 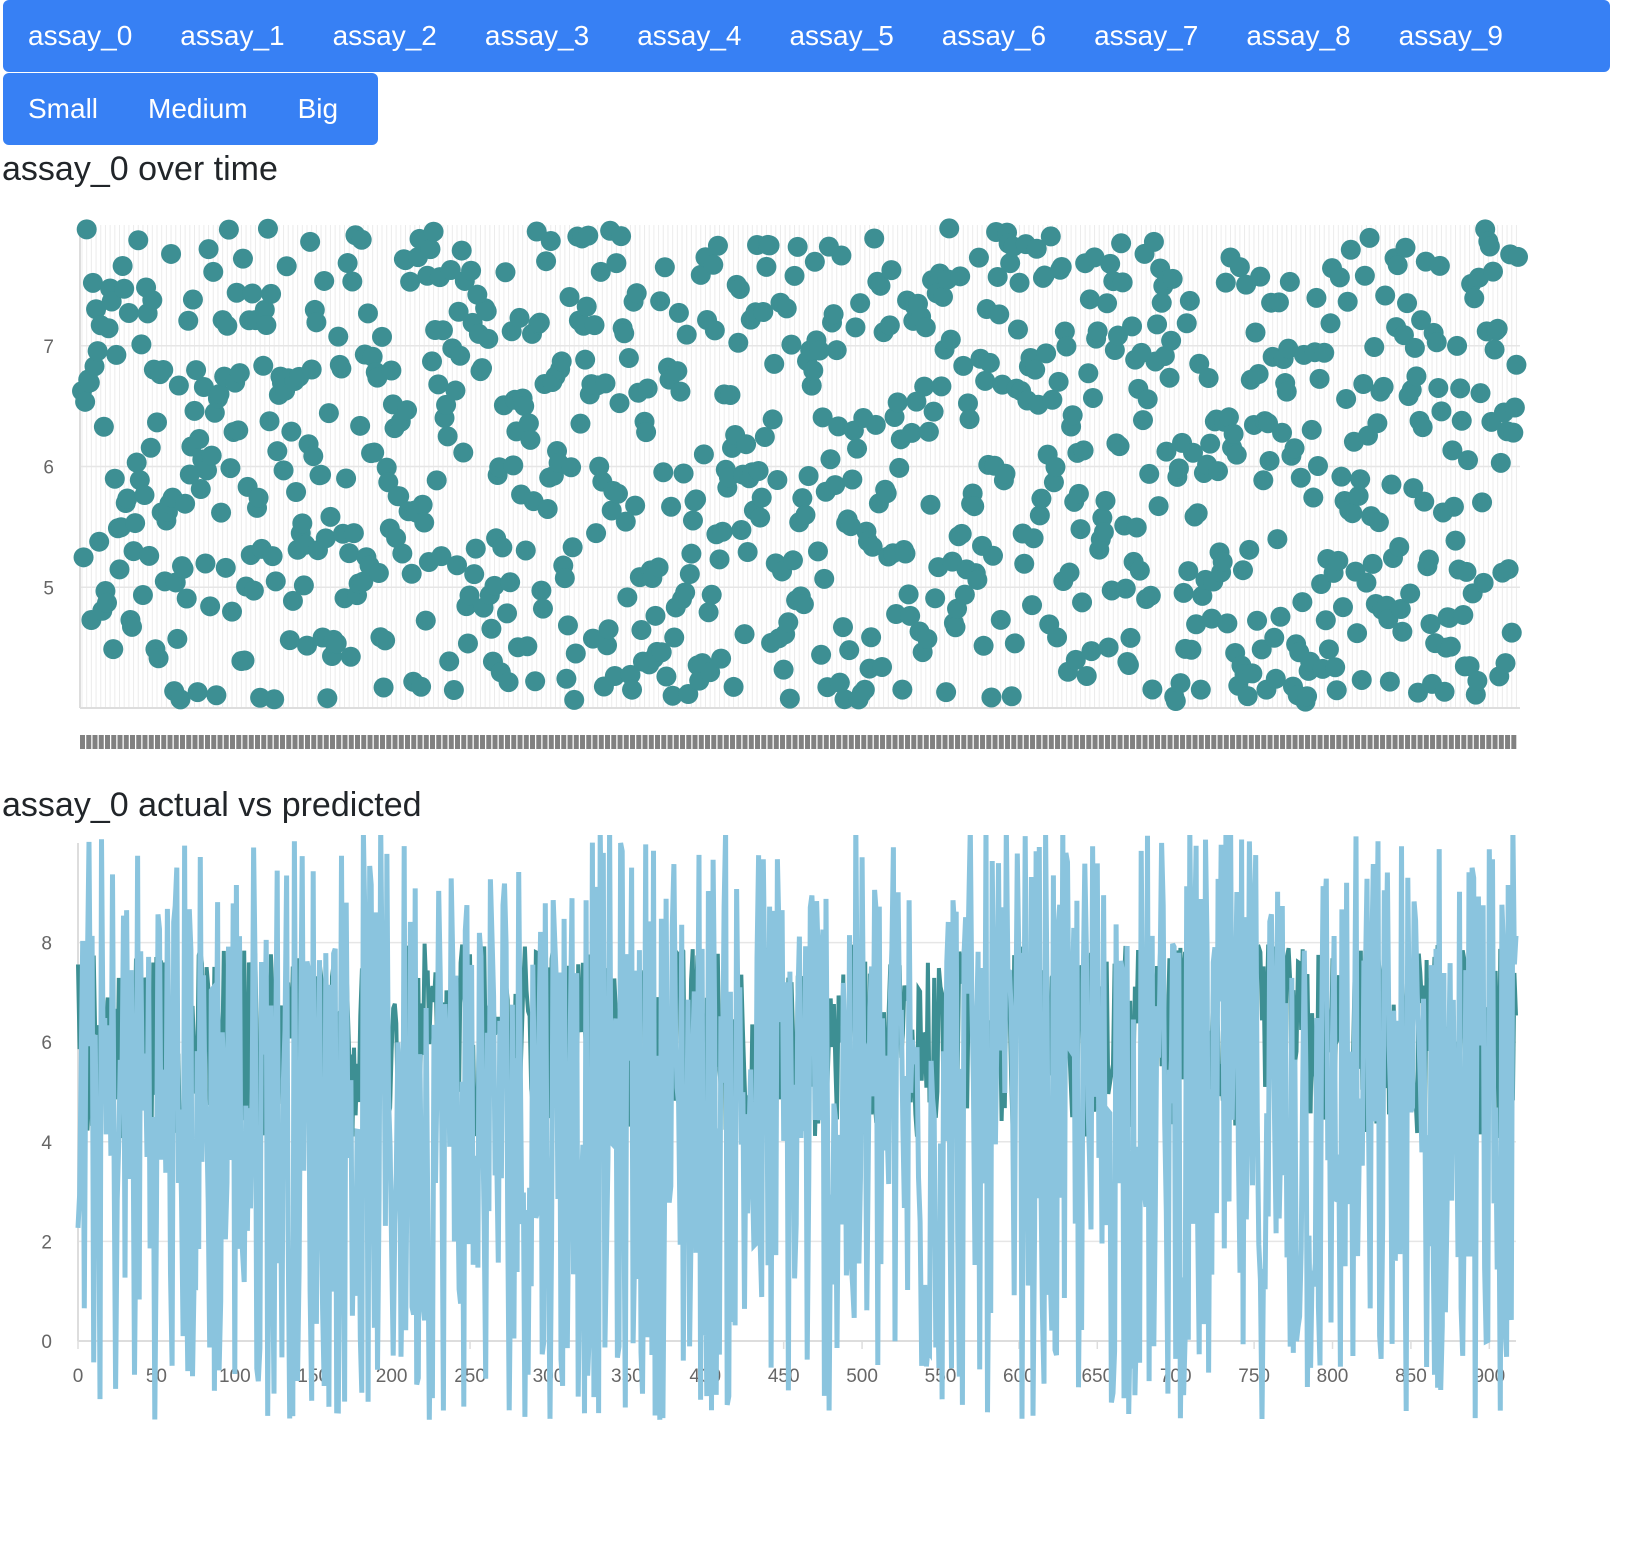 What do you see at coordinates (1333, 1376) in the screenshot?
I see `line-x-tick-label: 800` at bounding box center [1333, 1376].